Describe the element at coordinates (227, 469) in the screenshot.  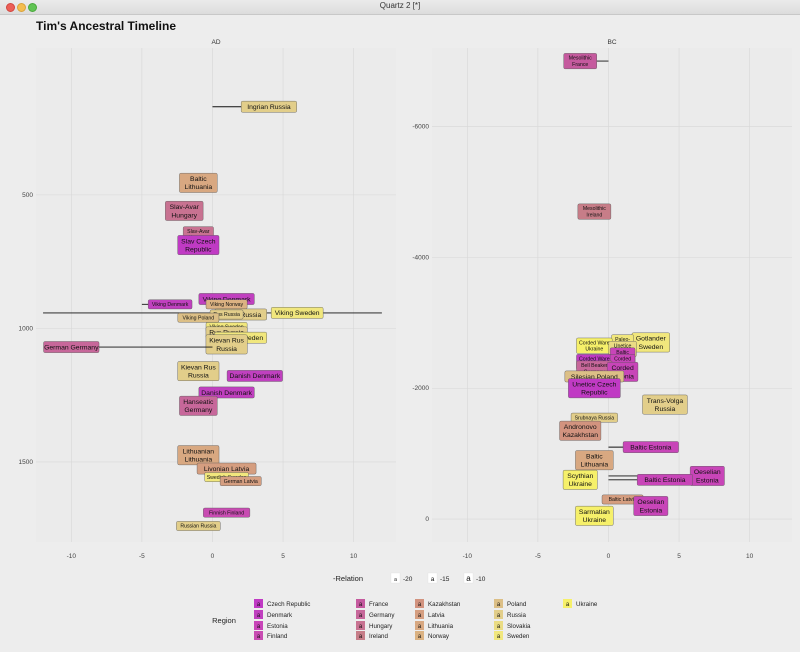
I see `point-text: Livonian Latvia` at that location.